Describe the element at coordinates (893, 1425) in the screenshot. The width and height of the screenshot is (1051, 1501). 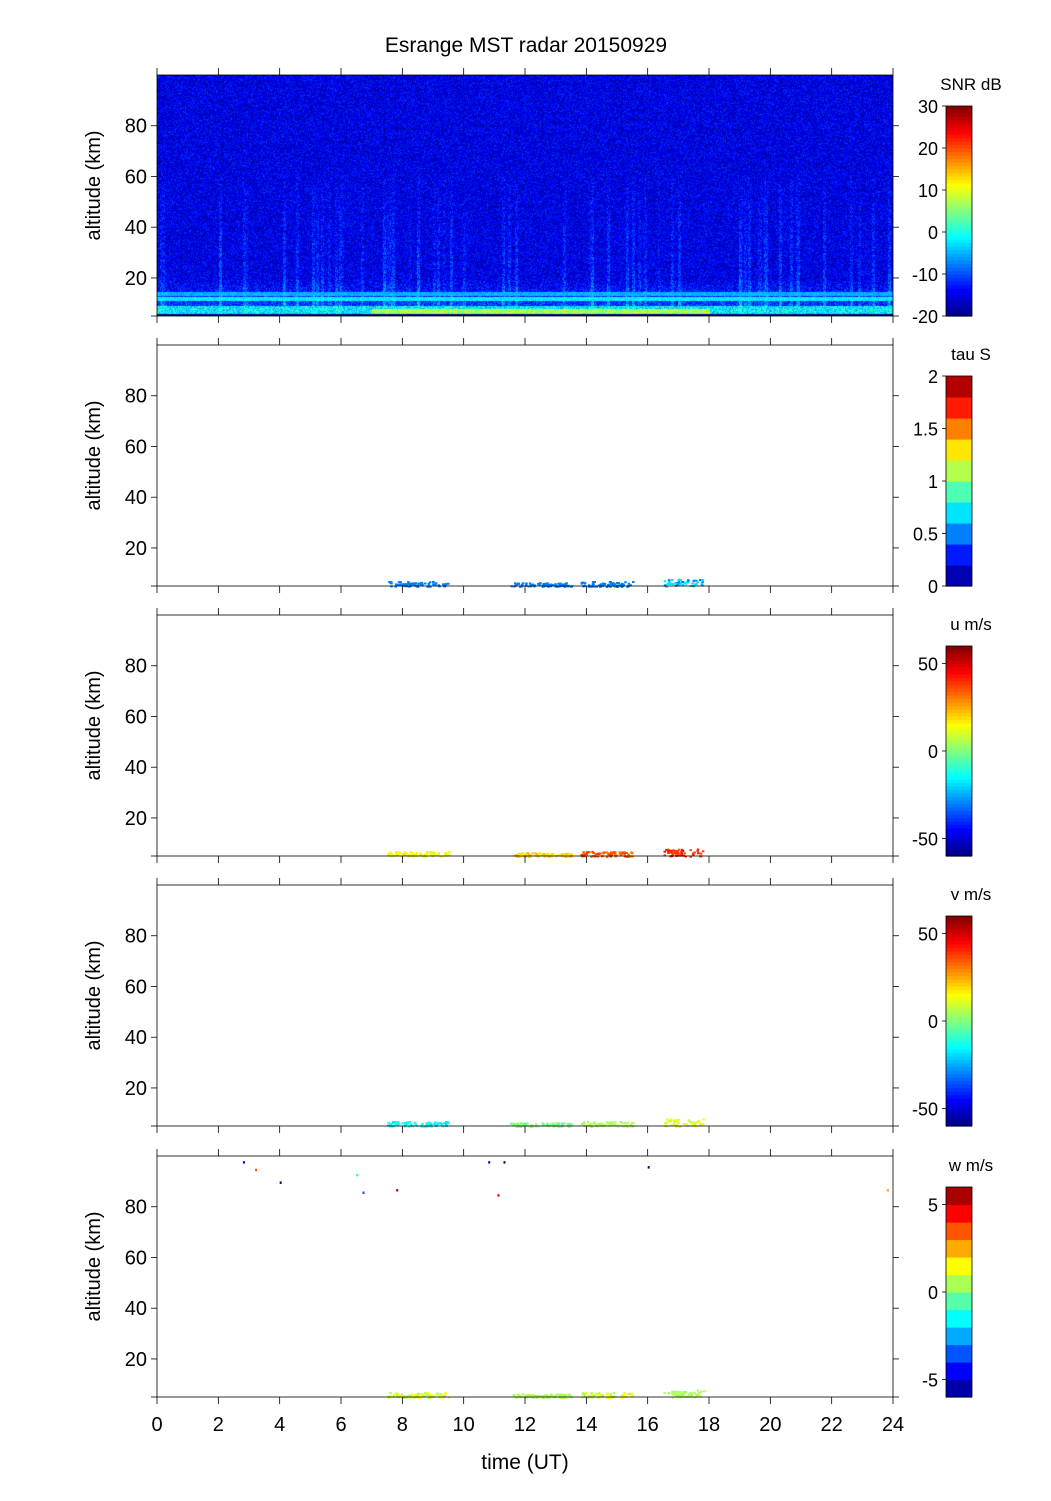
I see `x-tick-label: 24` at that location.